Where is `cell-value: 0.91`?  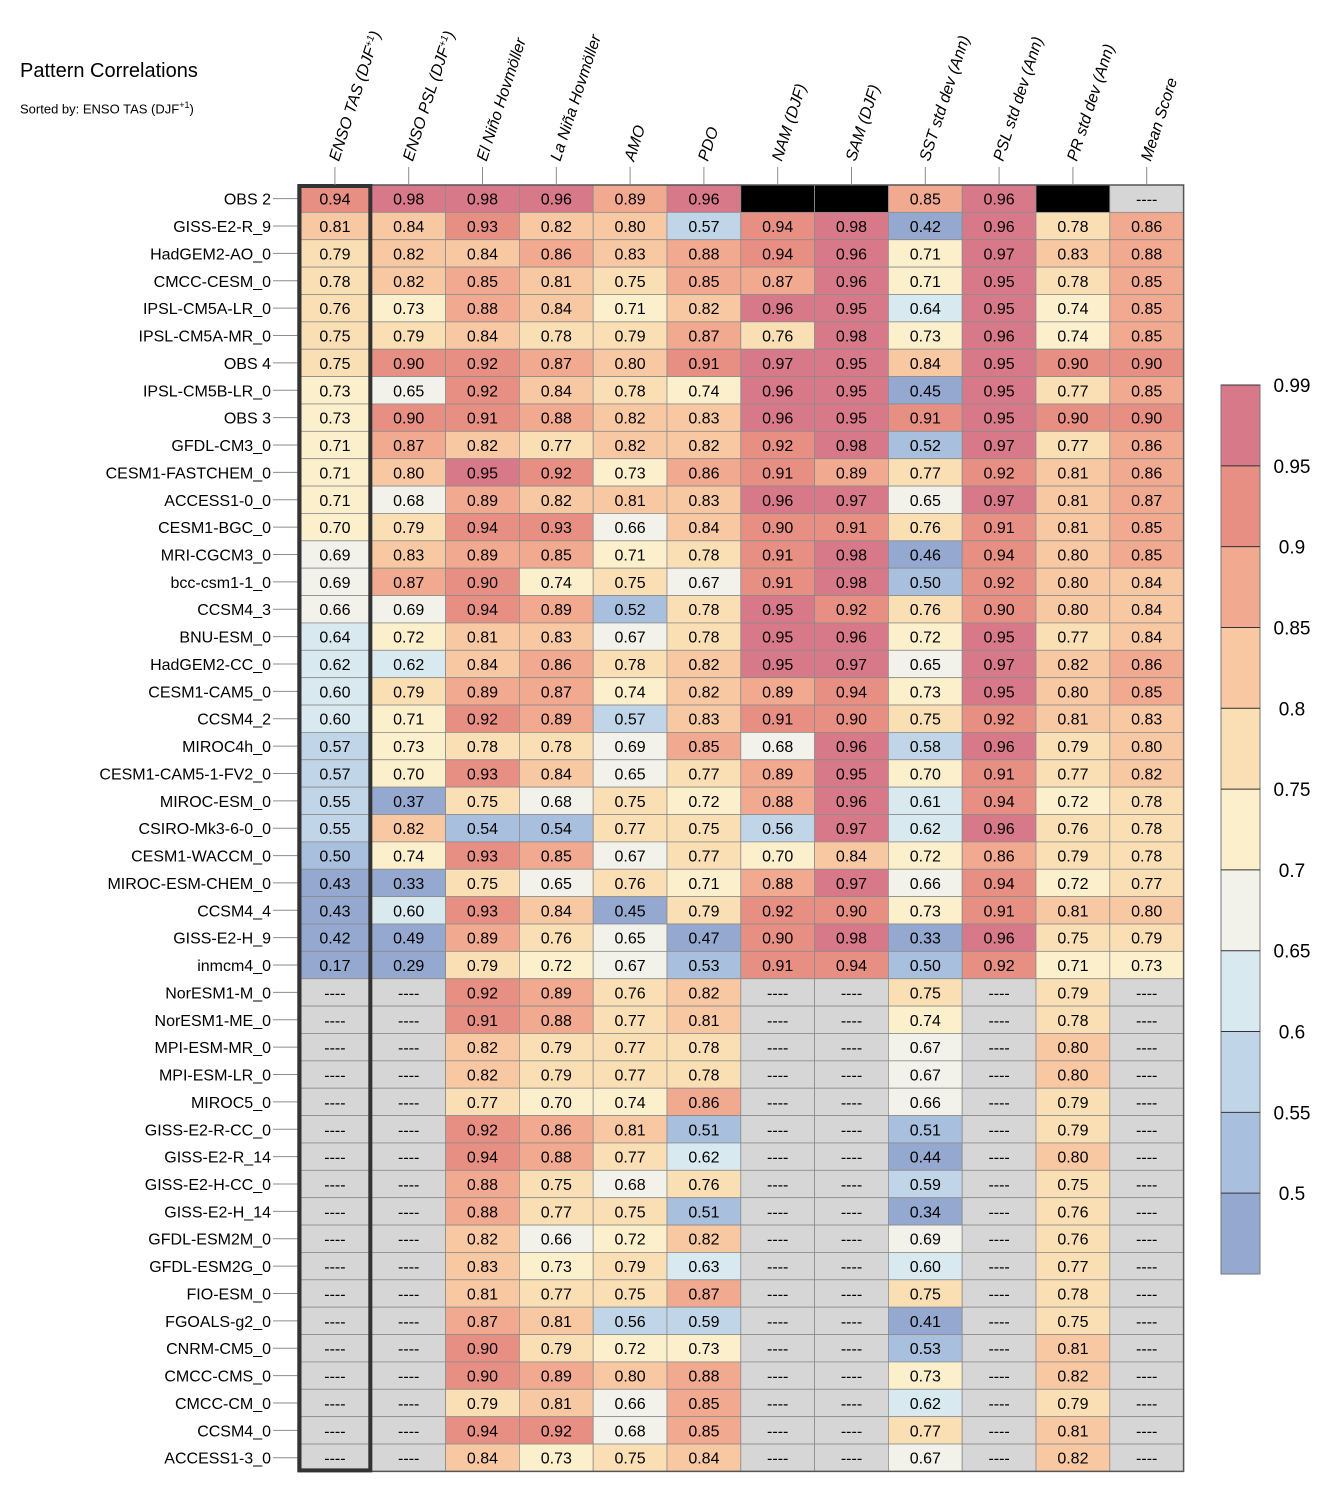
cell-value: 0.91 is located at coordinates (925, 419).